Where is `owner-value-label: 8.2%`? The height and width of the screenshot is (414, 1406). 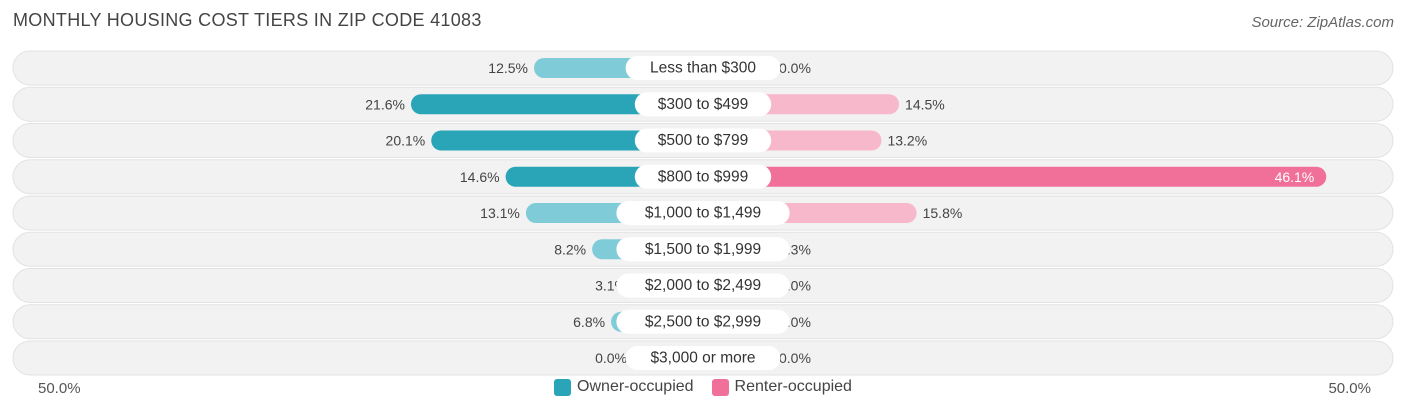
owner-value-label: 8.2% is located at coordinates (570, 249).